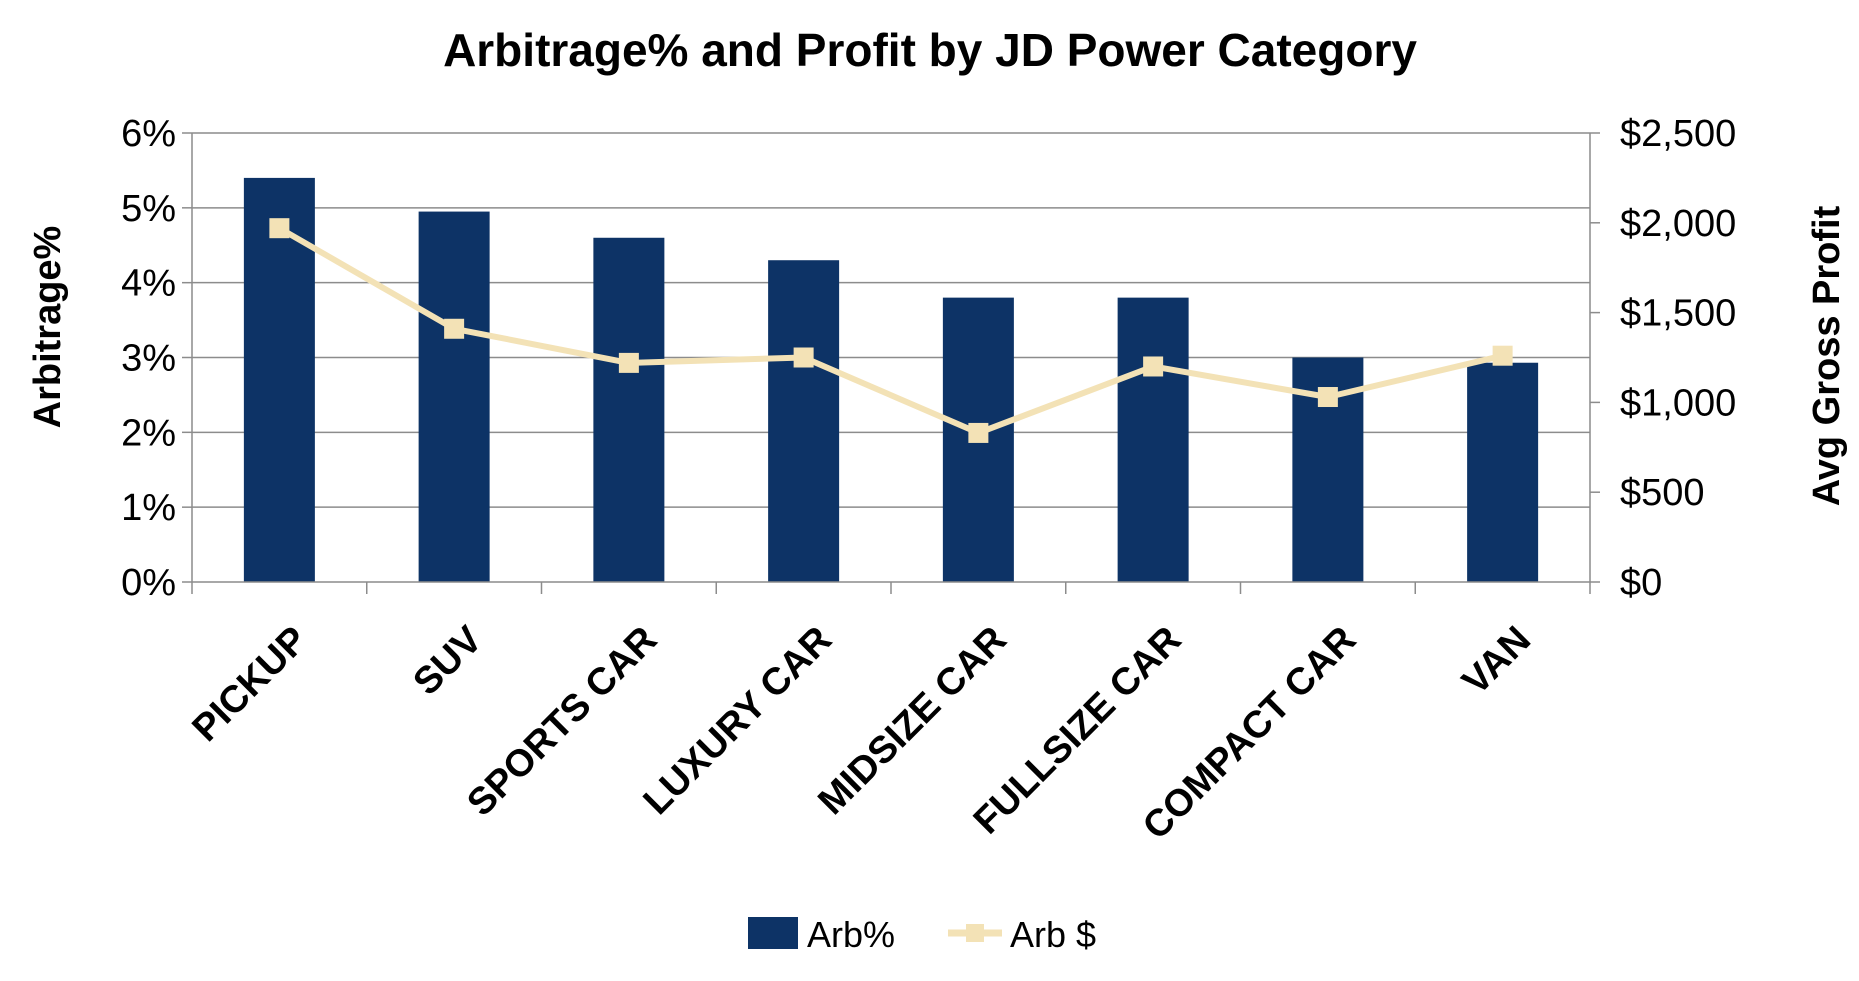 The width and height of the screenshot is (1859, 981). I want to click on right-axis-ticks: $0 $500 $1,000 $1,500 $2,000 $2,500, so click(1678, 358).